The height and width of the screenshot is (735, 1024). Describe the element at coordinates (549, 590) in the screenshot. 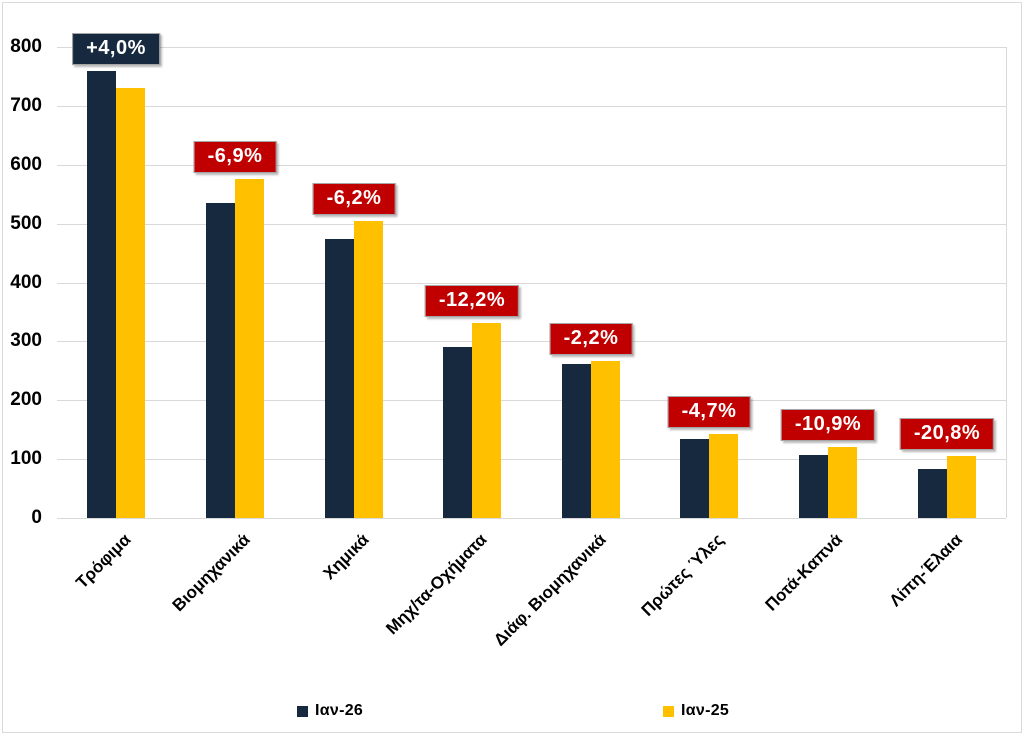

I see `x-axis-label-Διάφ. Βιομηχανικά: Διάφ. Βιομηχανικά` at that location.